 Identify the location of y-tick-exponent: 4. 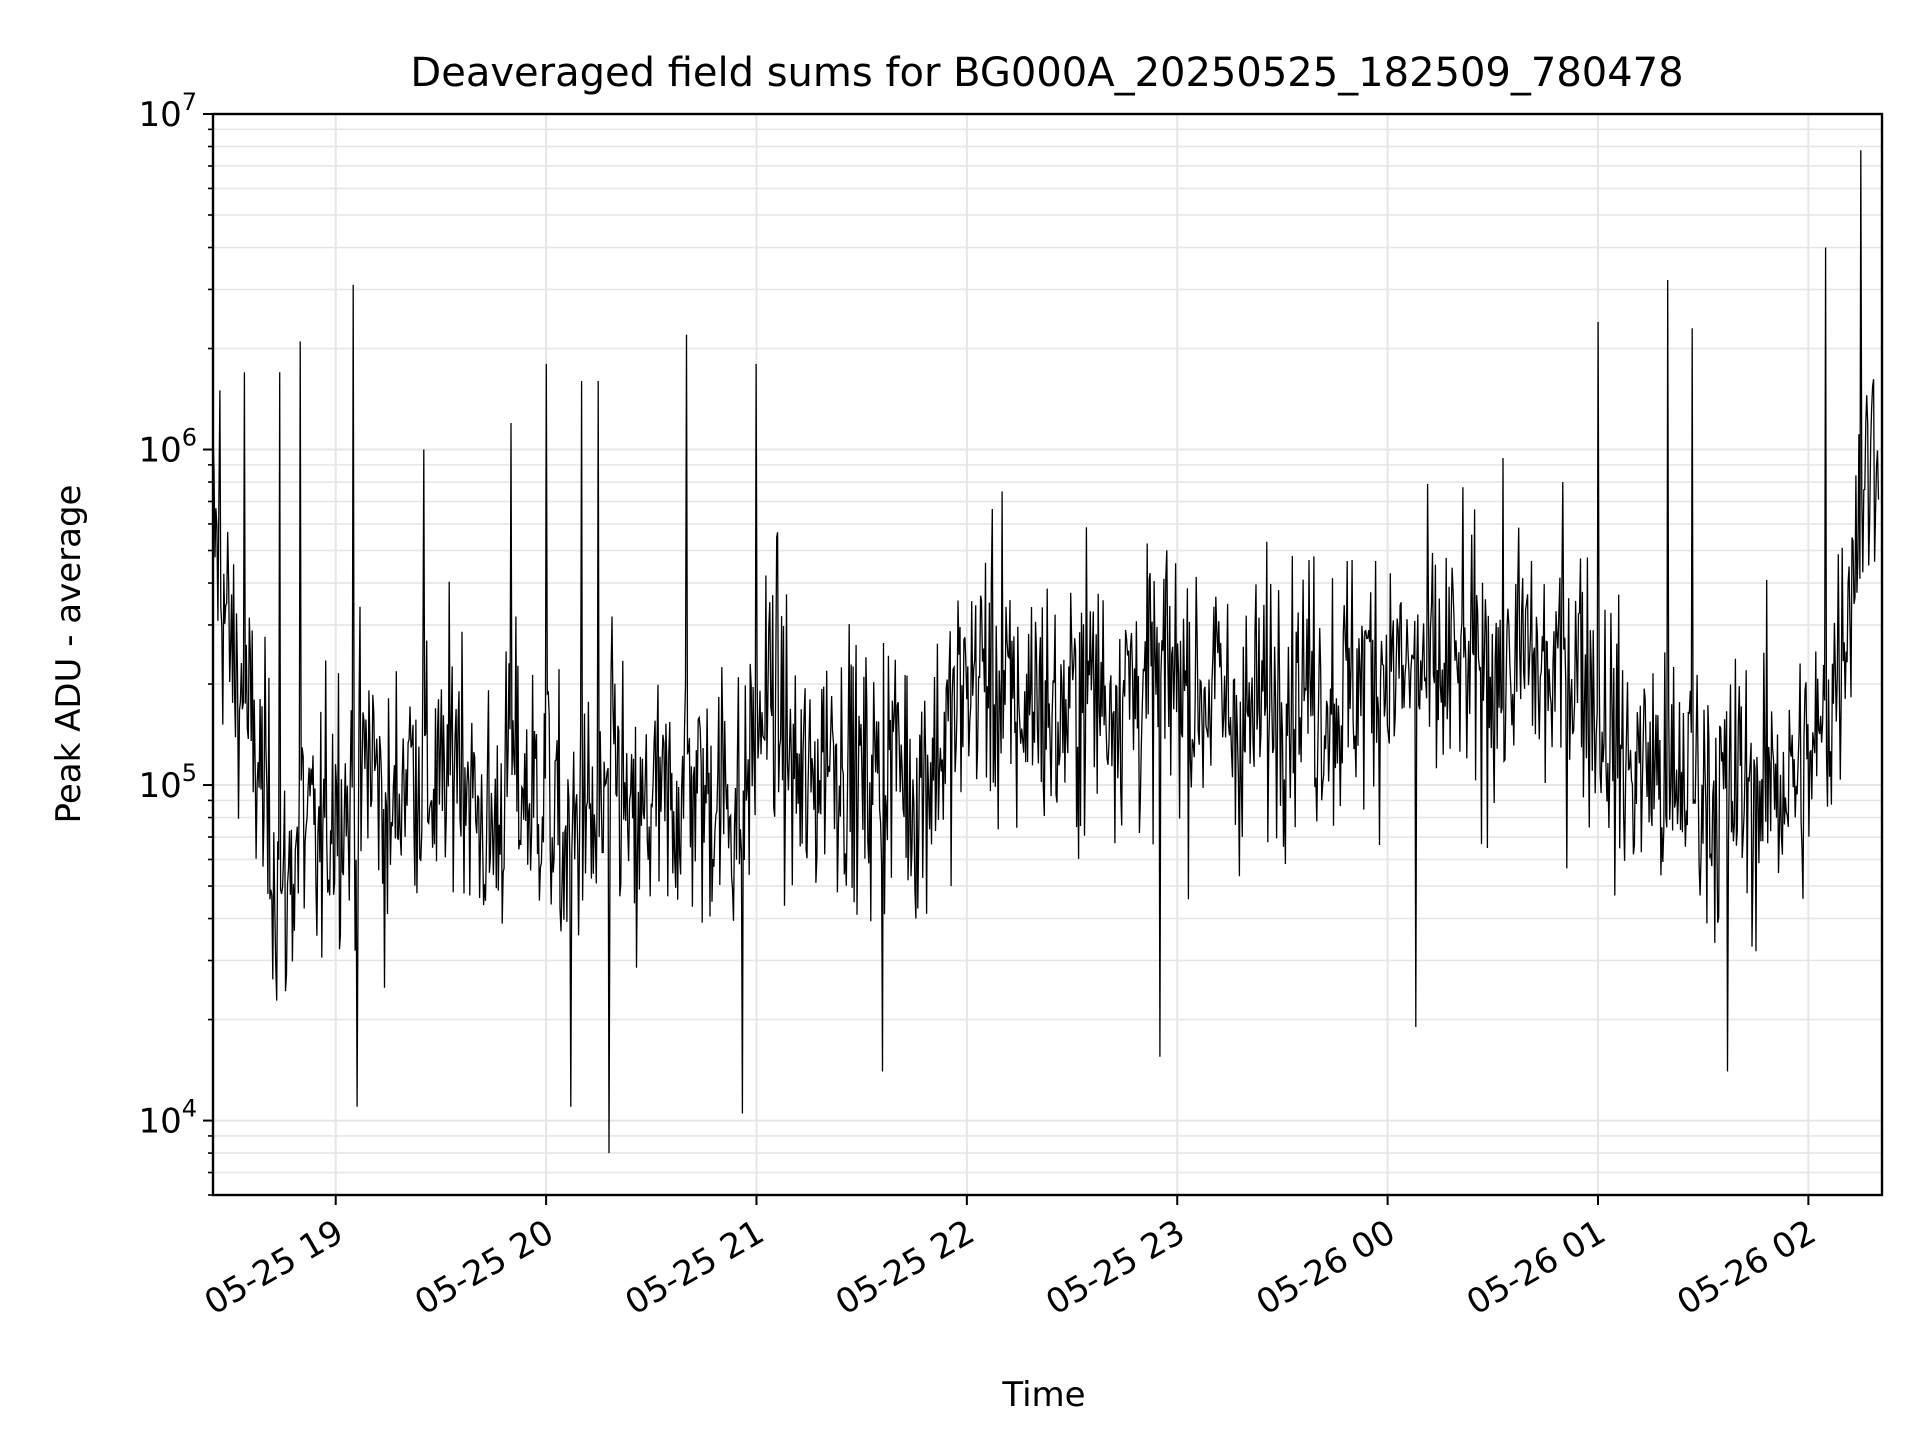
(189, 1109).